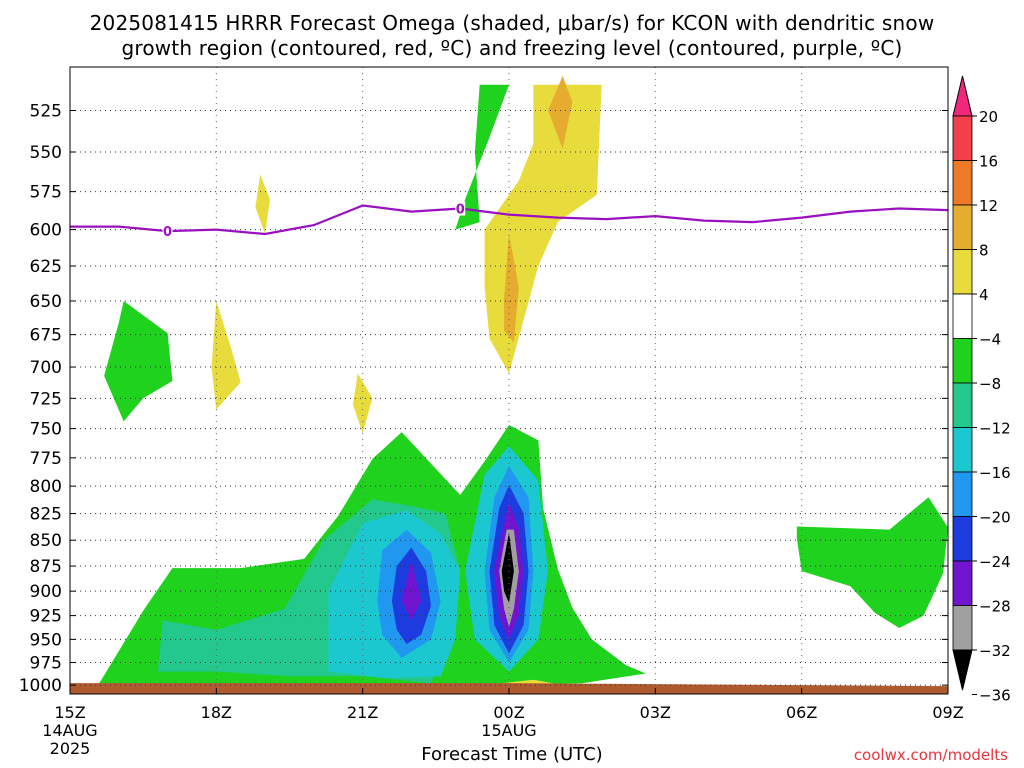  I want to click on y-tick-label-11: 800, so click(46, 487).